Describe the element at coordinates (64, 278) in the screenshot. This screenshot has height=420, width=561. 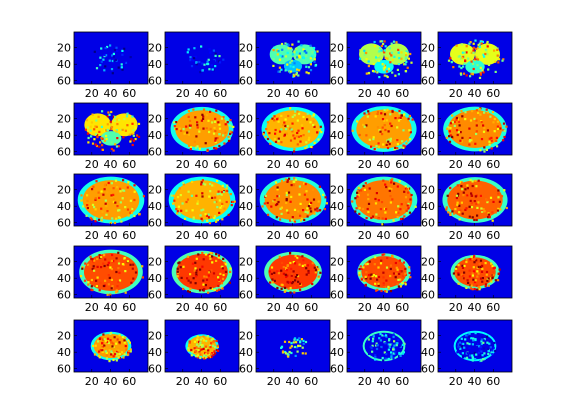
I see `y-tick-label: 40` at that location.